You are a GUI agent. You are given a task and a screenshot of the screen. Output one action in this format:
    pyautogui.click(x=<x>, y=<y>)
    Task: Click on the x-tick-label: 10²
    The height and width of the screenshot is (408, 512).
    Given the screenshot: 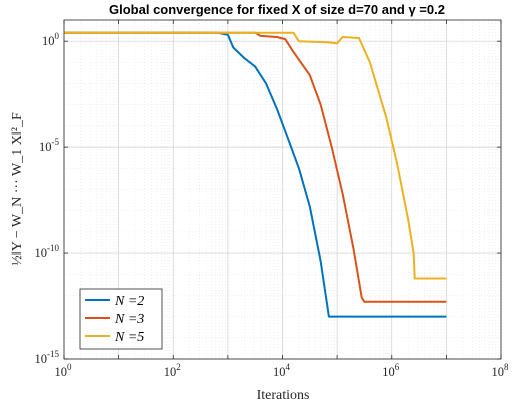 What is the action you would take?
    pyautogui.click(x=172, y=370)
    